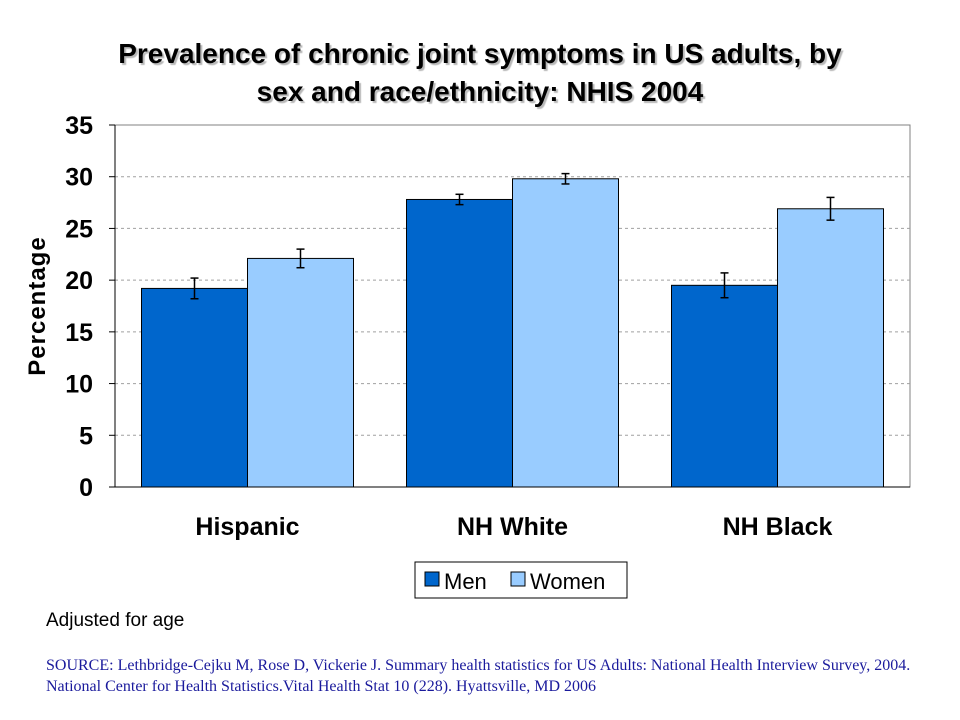 Image resolution: width=960 pixels, height=720 pixels. What do you see at coordinates (79, 385) in the screenshot?
I see `y-tick-label: 10` at bounding box center [79, 385].